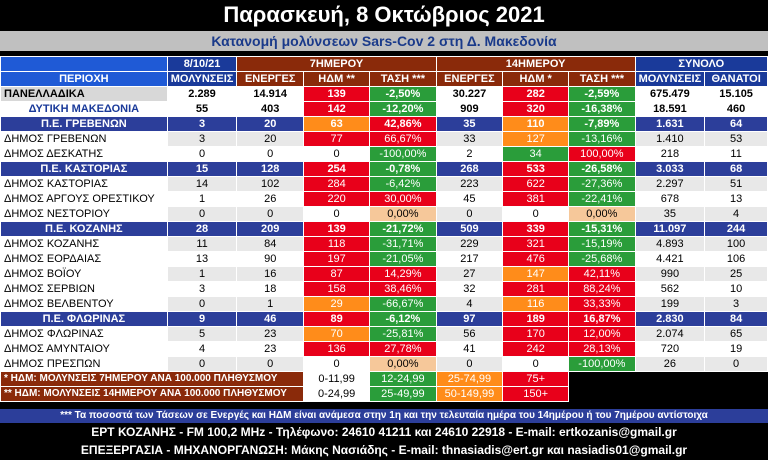  What do you see at coordinates (536, 214) in the screenshot?
I see `cell-idm-14: 0` at bounding box center [536, 214].